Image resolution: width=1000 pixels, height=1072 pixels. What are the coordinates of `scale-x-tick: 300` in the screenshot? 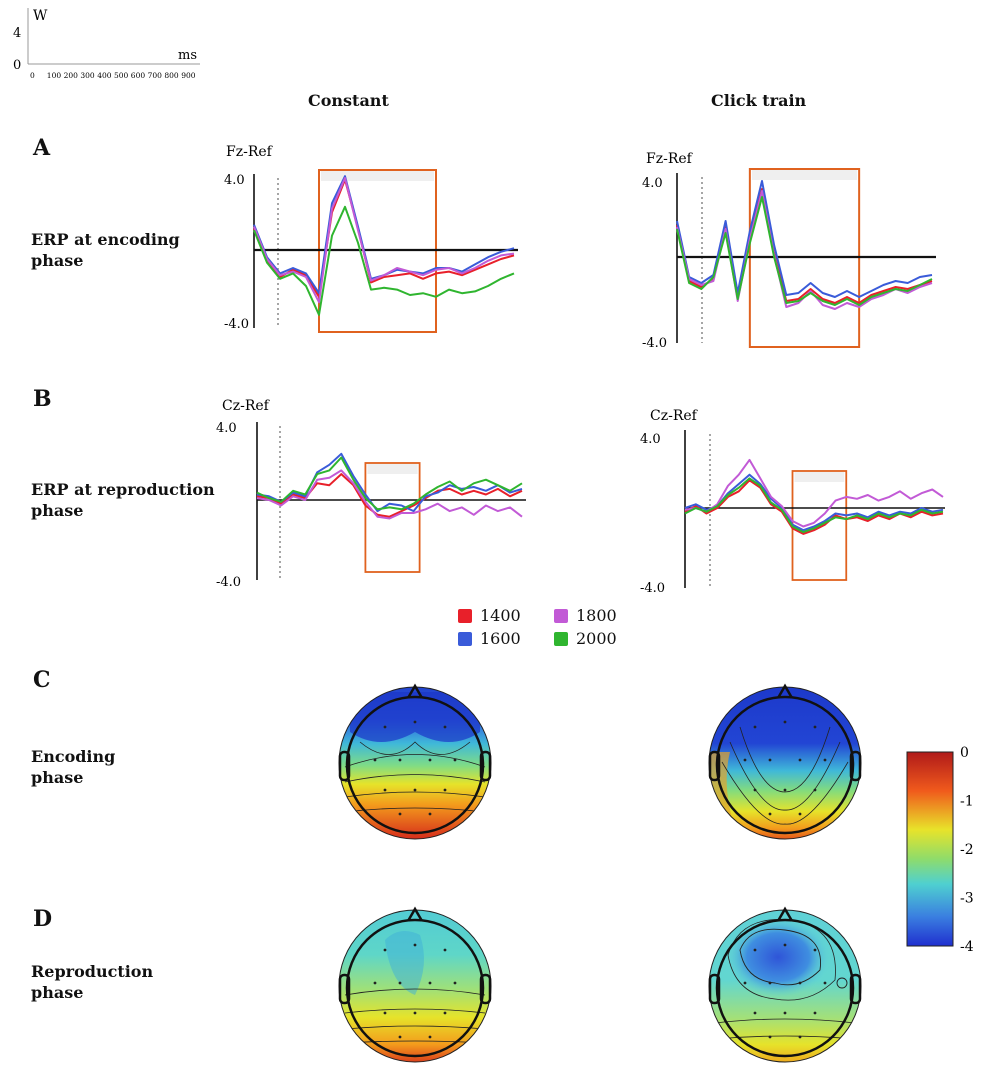 It's located at (87, 75).